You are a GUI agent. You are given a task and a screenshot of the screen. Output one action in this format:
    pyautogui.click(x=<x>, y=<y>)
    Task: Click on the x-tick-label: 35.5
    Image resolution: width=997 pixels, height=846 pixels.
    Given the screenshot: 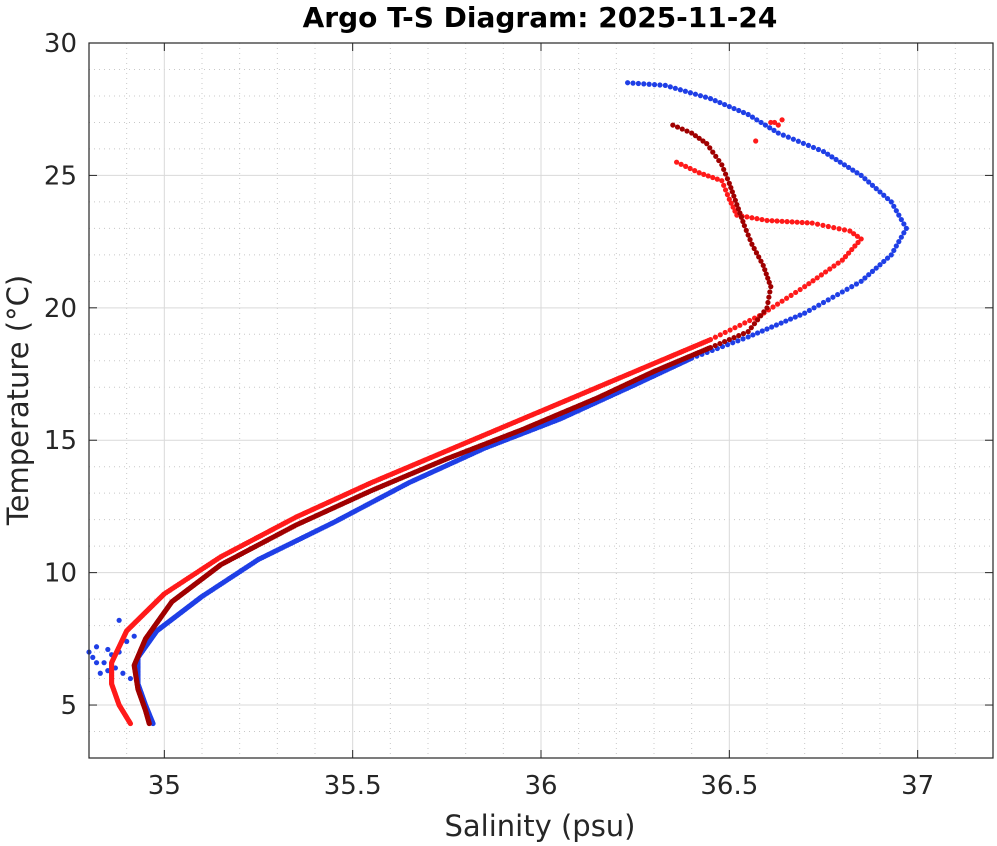 What is the action you would take?
    pyautogui.click(x=353, y=786)
    